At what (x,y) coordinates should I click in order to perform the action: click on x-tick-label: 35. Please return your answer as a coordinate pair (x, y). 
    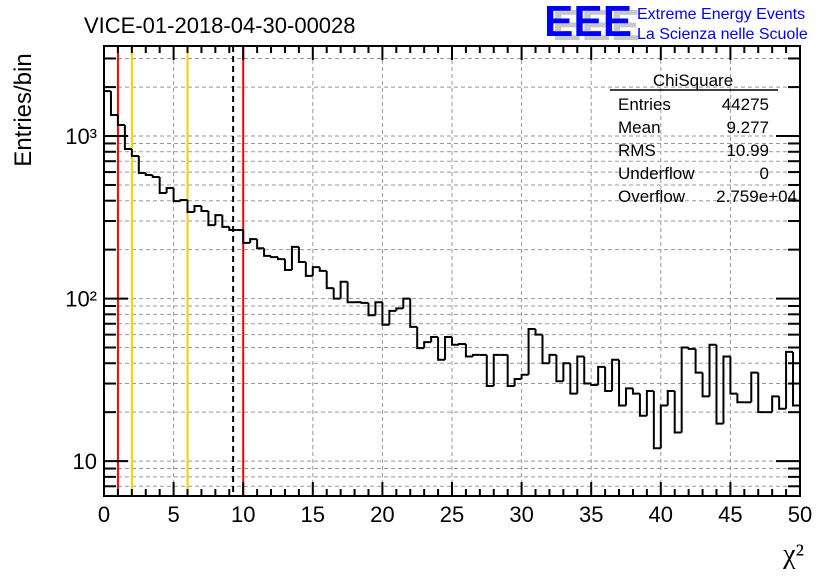
    Looking at the image, I should click on (591, 514).